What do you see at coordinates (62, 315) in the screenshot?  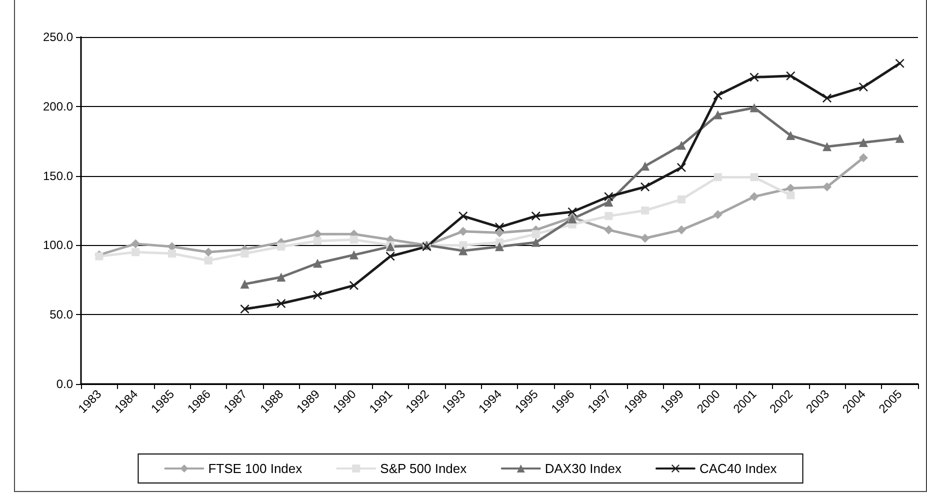 I see `y-tick-label: 50.0` at bounding box center [62, 315].